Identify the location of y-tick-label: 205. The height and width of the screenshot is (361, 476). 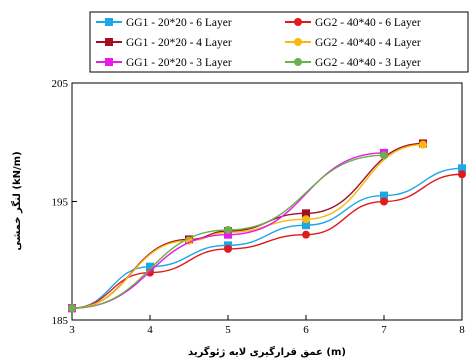
(60, 84).